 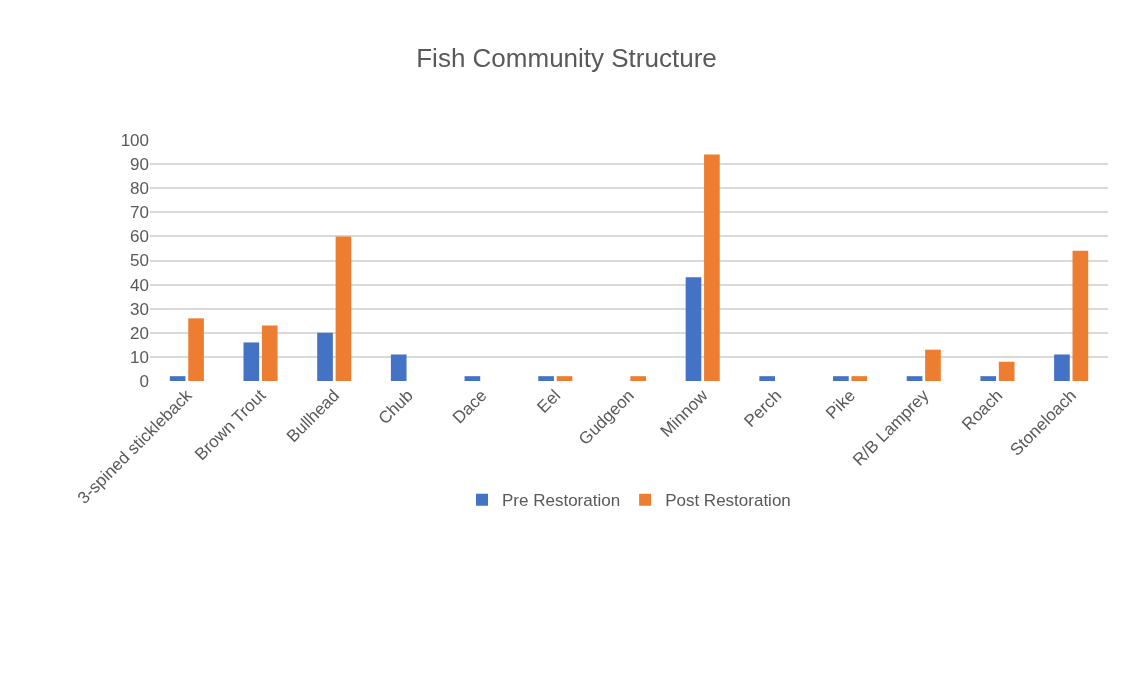 What do you see at coordinates (139, 285) in the screenshot?
I see `y-tick-label: 40` at bounding box center [139, 285].